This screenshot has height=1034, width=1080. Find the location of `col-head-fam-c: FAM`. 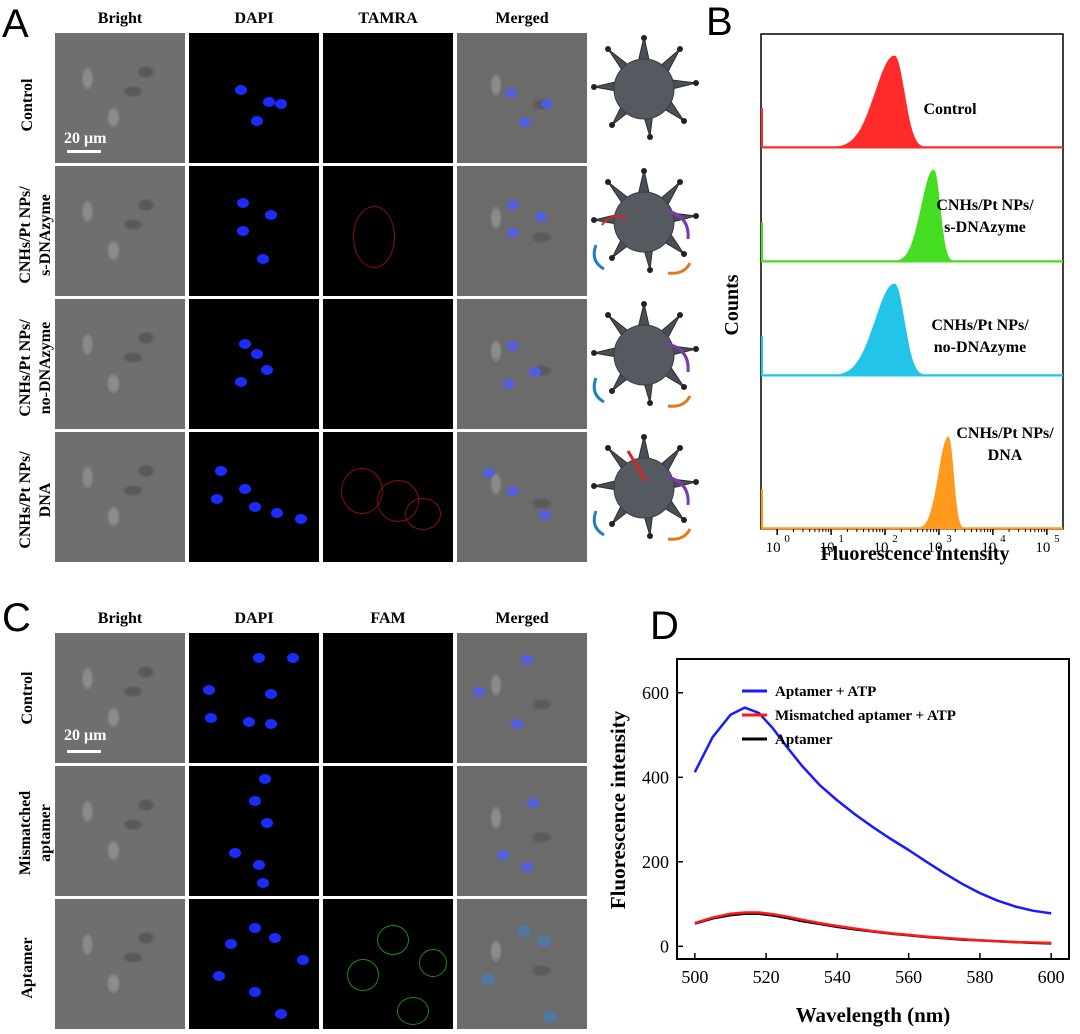

col-head-fam-c: FAM is located at coordinates (388, 618).